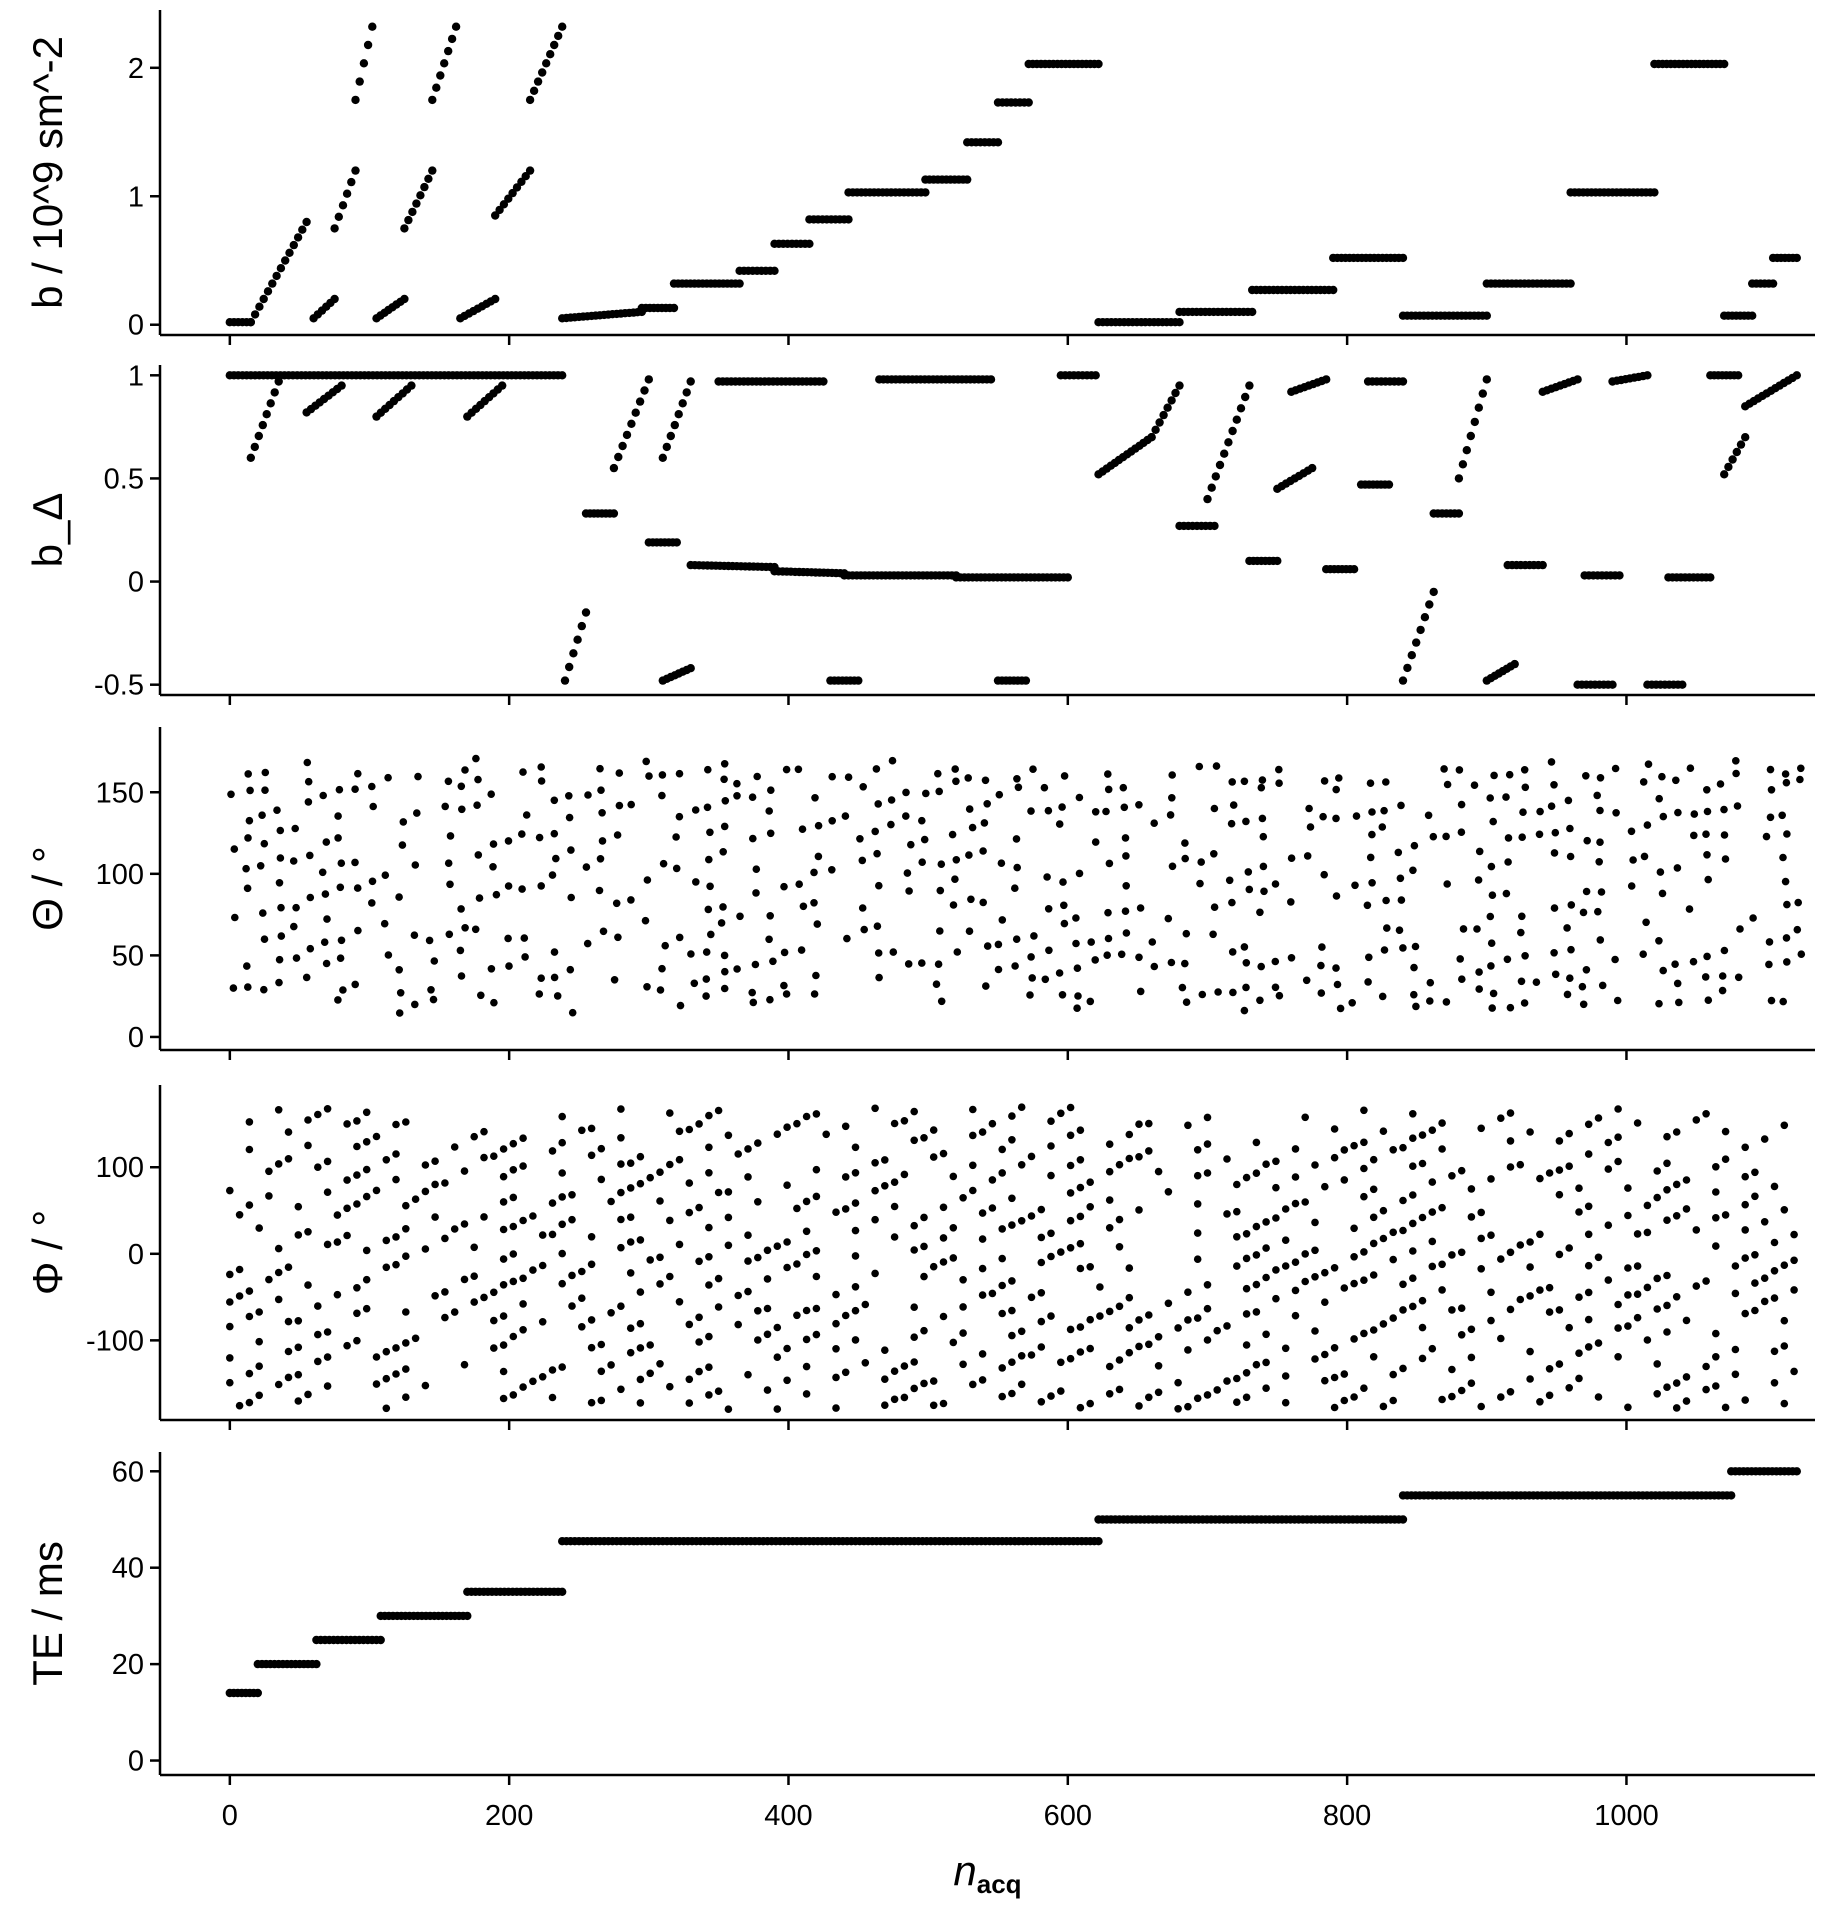  Describe the element at coordinates (128, 1665) in the screenshot. I see `y-tick-label: 20` at that location.